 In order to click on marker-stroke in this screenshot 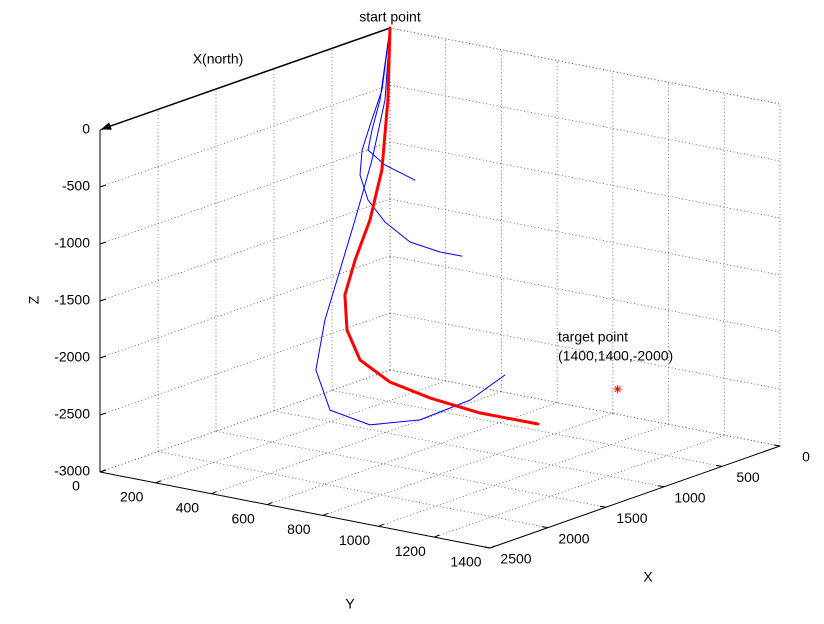, I will do `click(617, 389)`.